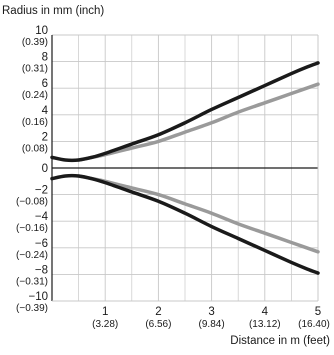  Describe the element at coordinates (212, 324) in the screenshot. I see `x-tick-sublabel: (9.84)` at that location.